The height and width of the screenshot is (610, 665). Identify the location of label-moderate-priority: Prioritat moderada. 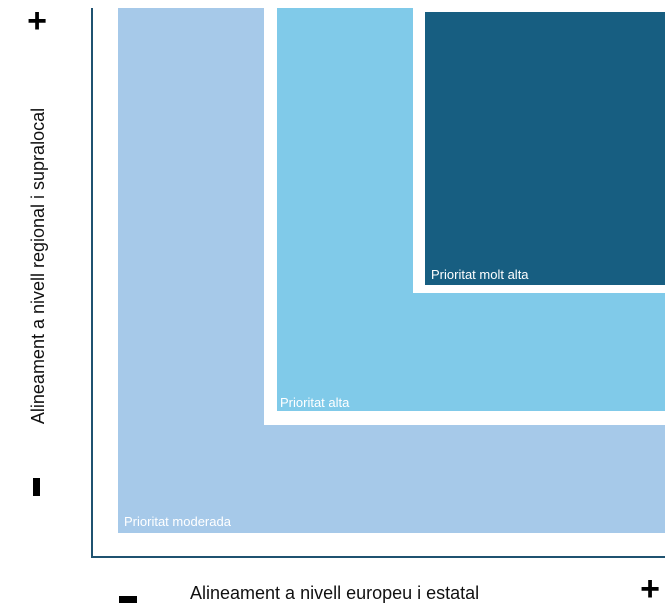
(177, 521).